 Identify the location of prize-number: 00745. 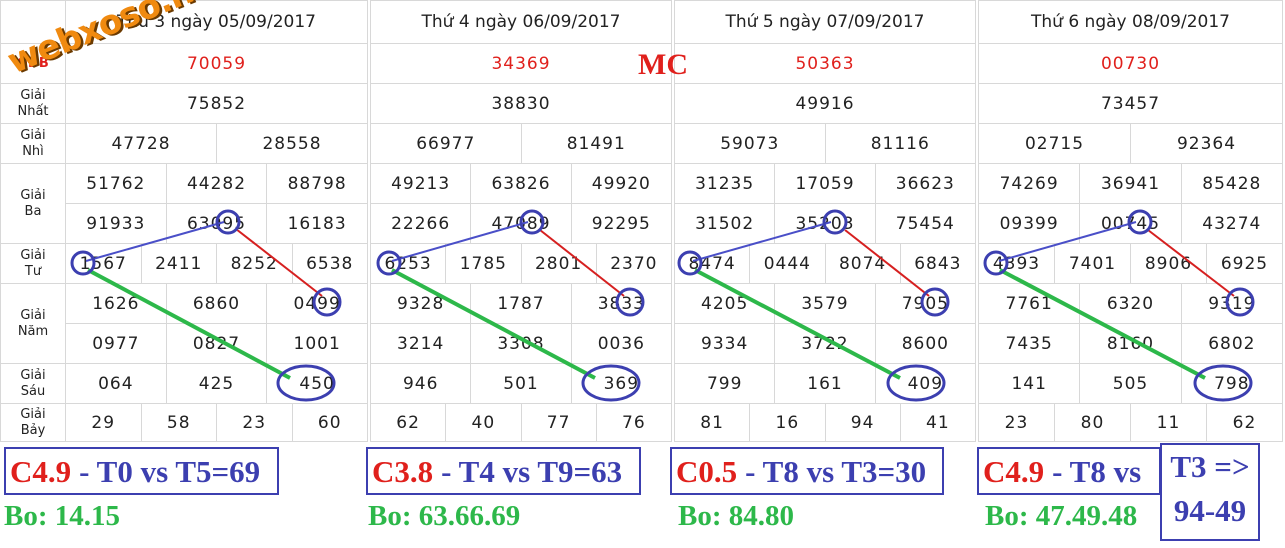
(1130, 223).